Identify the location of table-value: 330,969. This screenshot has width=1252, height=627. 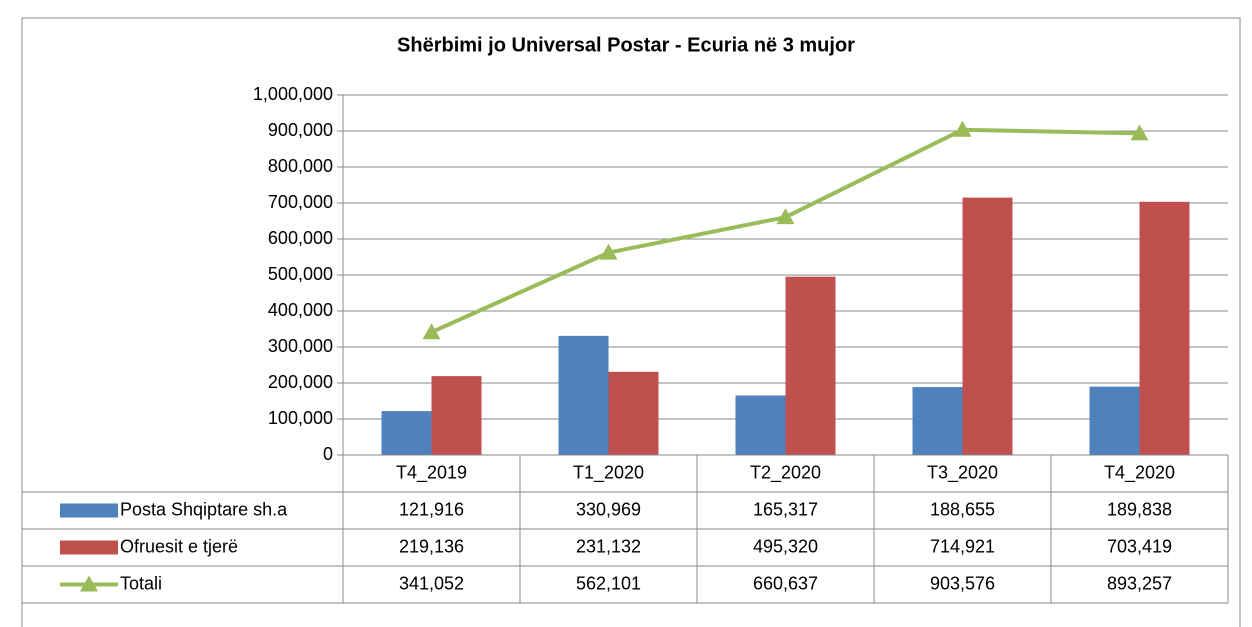
(608, 509).